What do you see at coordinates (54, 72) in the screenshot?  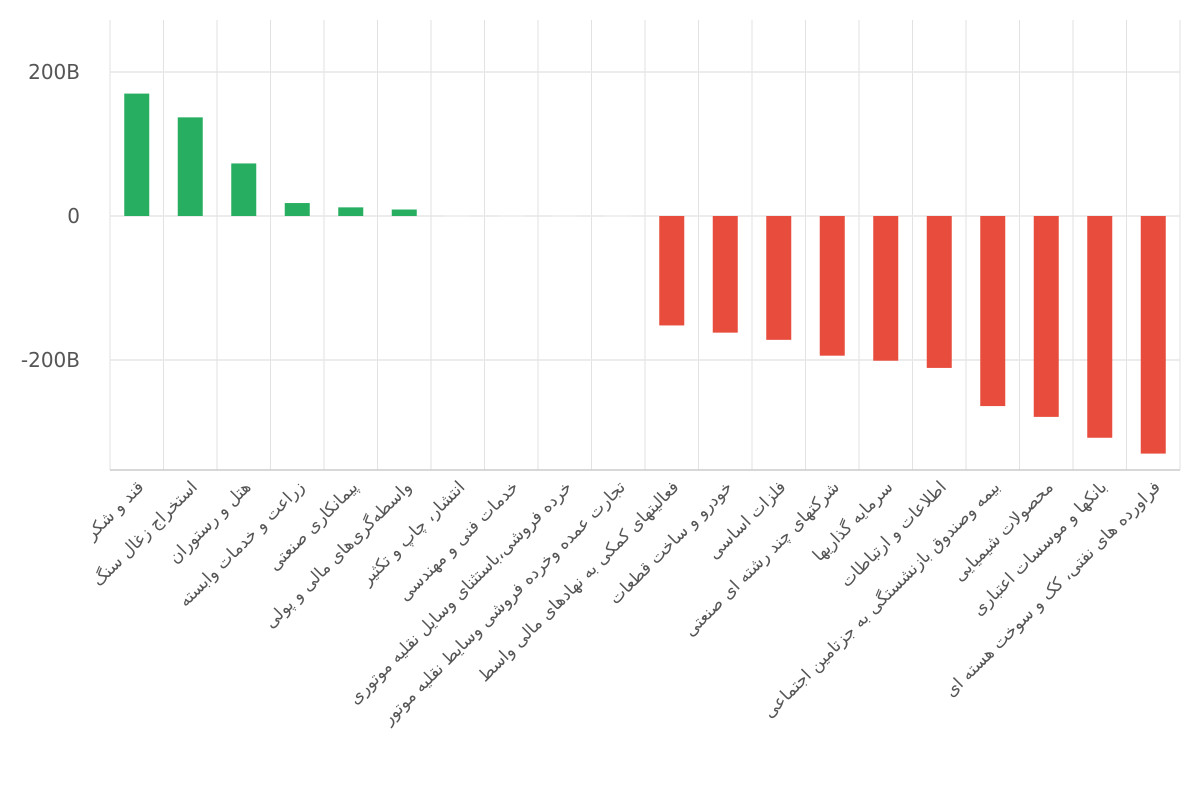 I see `y-tick-label: 200B` at bounding box center [54, 72].